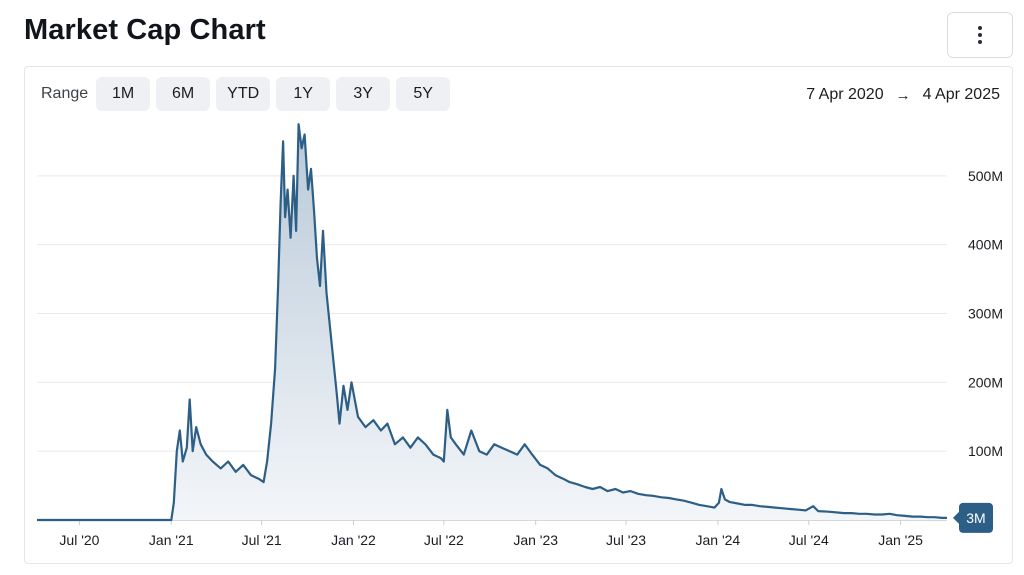  Describe the element at coordinates (985, 382) in the screenshot. I see `y-tick-label: 200M` at that location.